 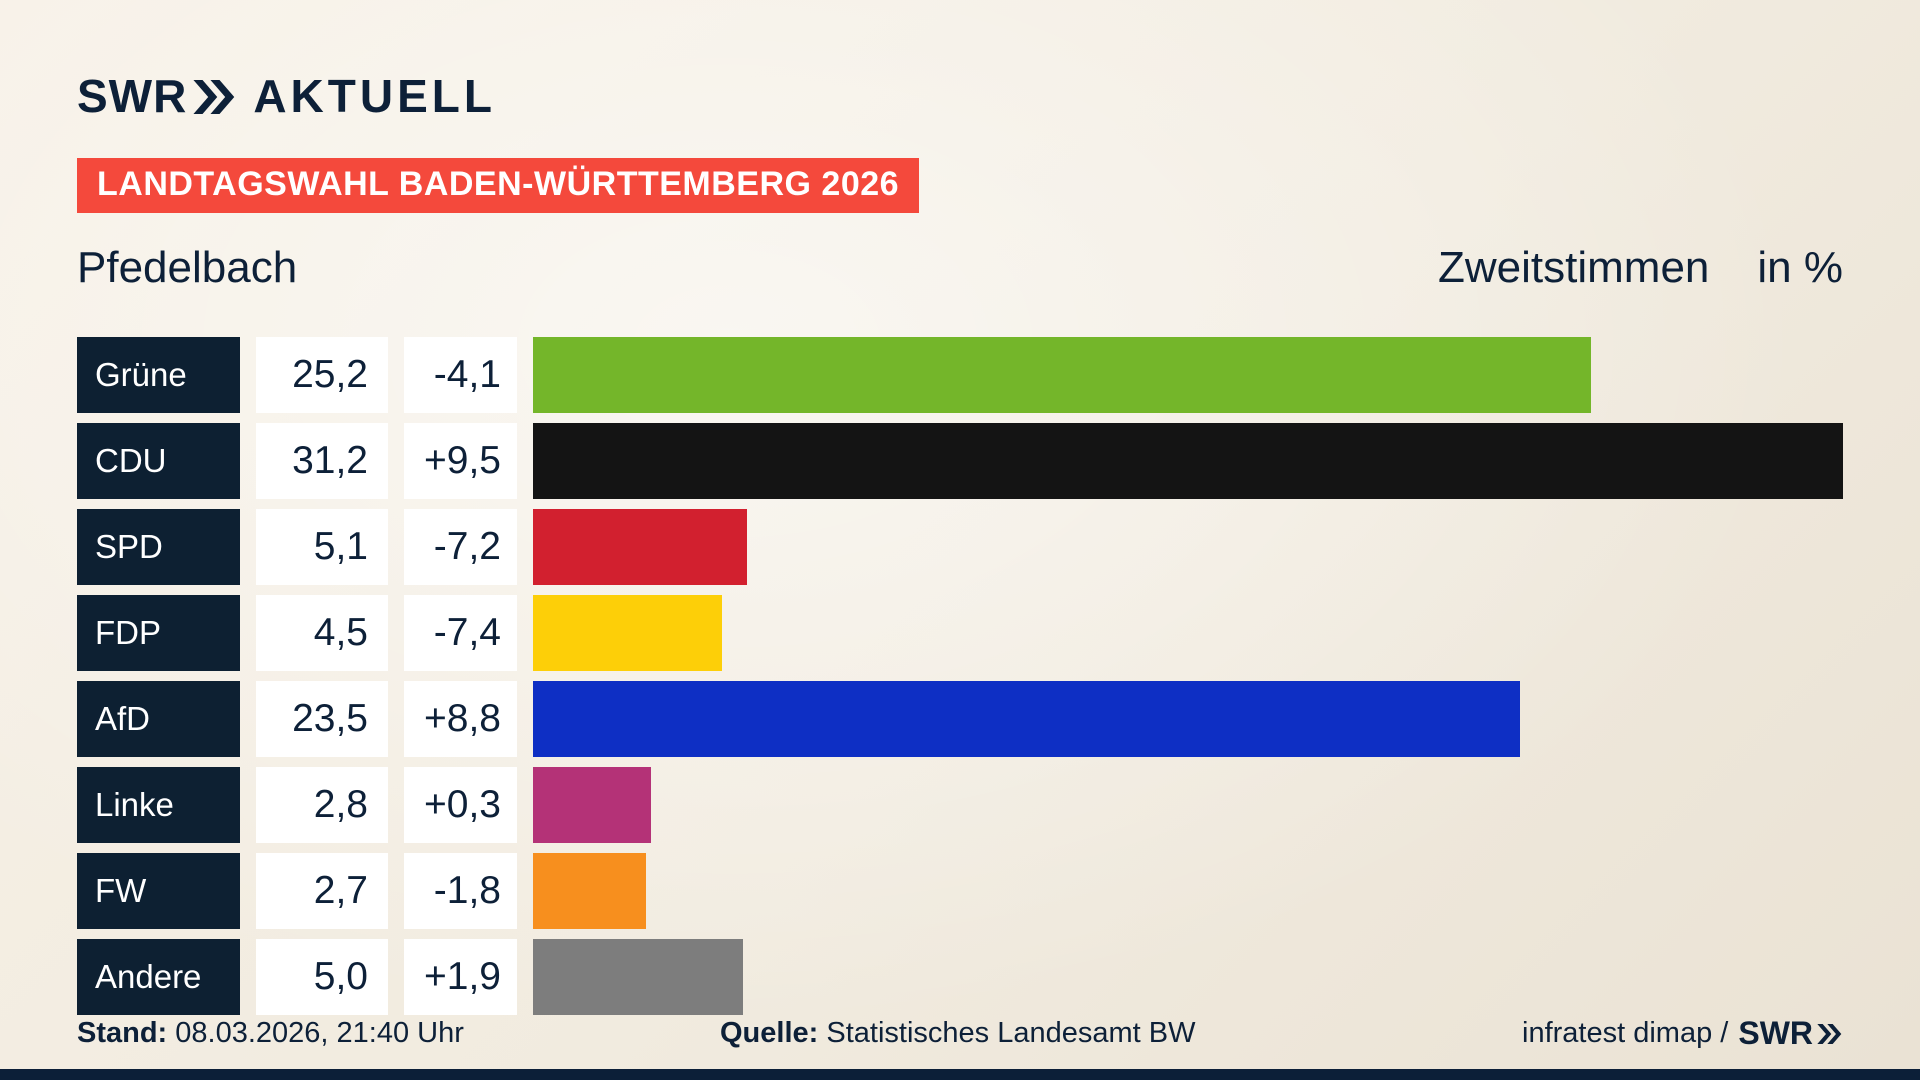 I want to click on party-row: Grüne 25,2 -4,1, so click(x=960, y=375).